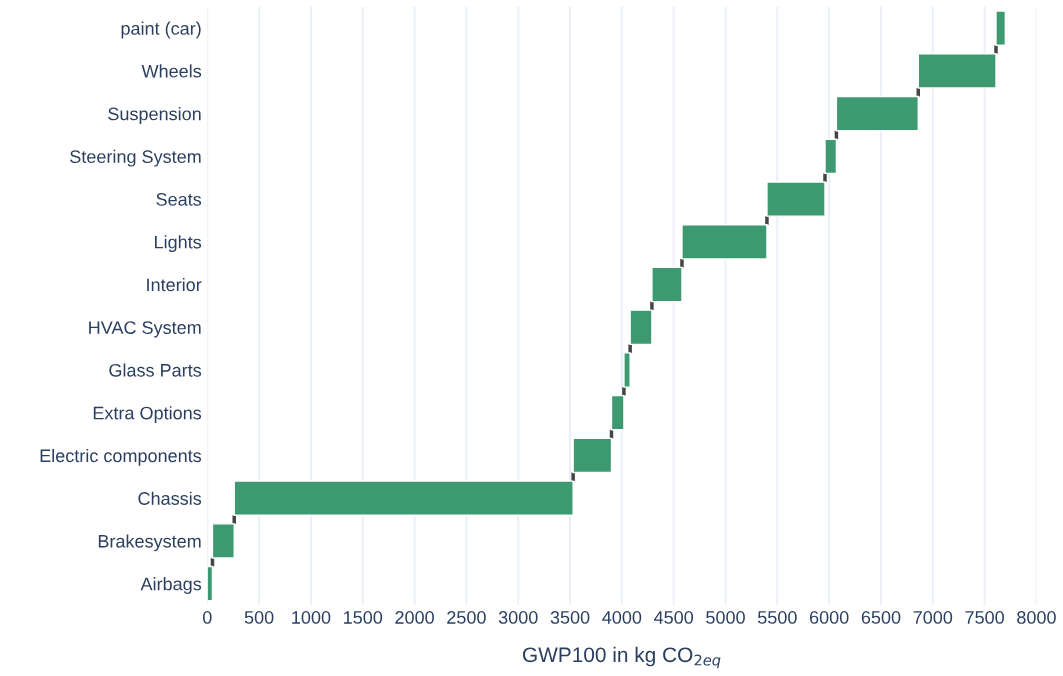  I want to click on x-tick-label: 3500, so click(570, 617).